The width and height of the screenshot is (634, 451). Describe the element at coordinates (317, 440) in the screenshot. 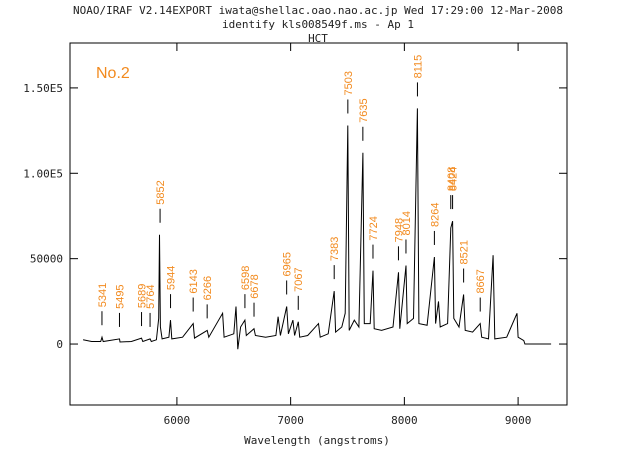

I see `x-axis-label: Wavelength (angstroms)` at that location.